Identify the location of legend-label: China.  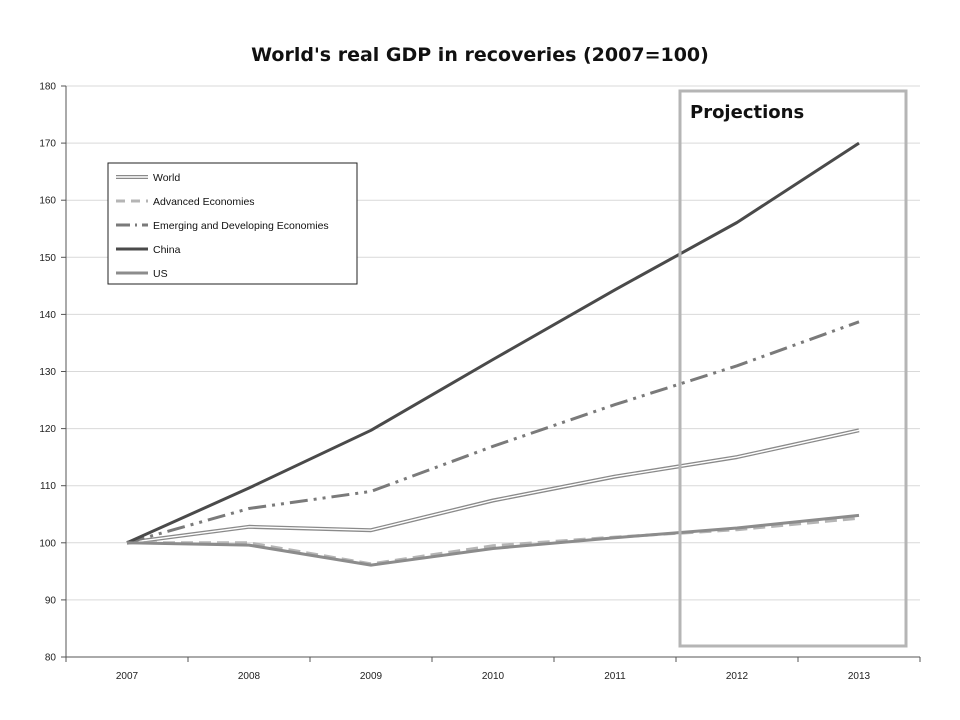
(167, 250).